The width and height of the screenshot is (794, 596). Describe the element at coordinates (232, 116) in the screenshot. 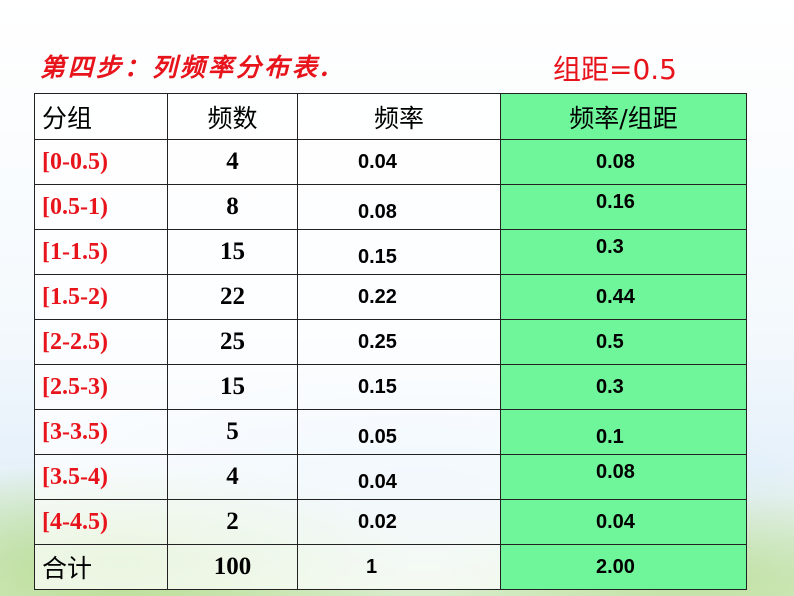

I see `header-cell-count: 频数` at that location.